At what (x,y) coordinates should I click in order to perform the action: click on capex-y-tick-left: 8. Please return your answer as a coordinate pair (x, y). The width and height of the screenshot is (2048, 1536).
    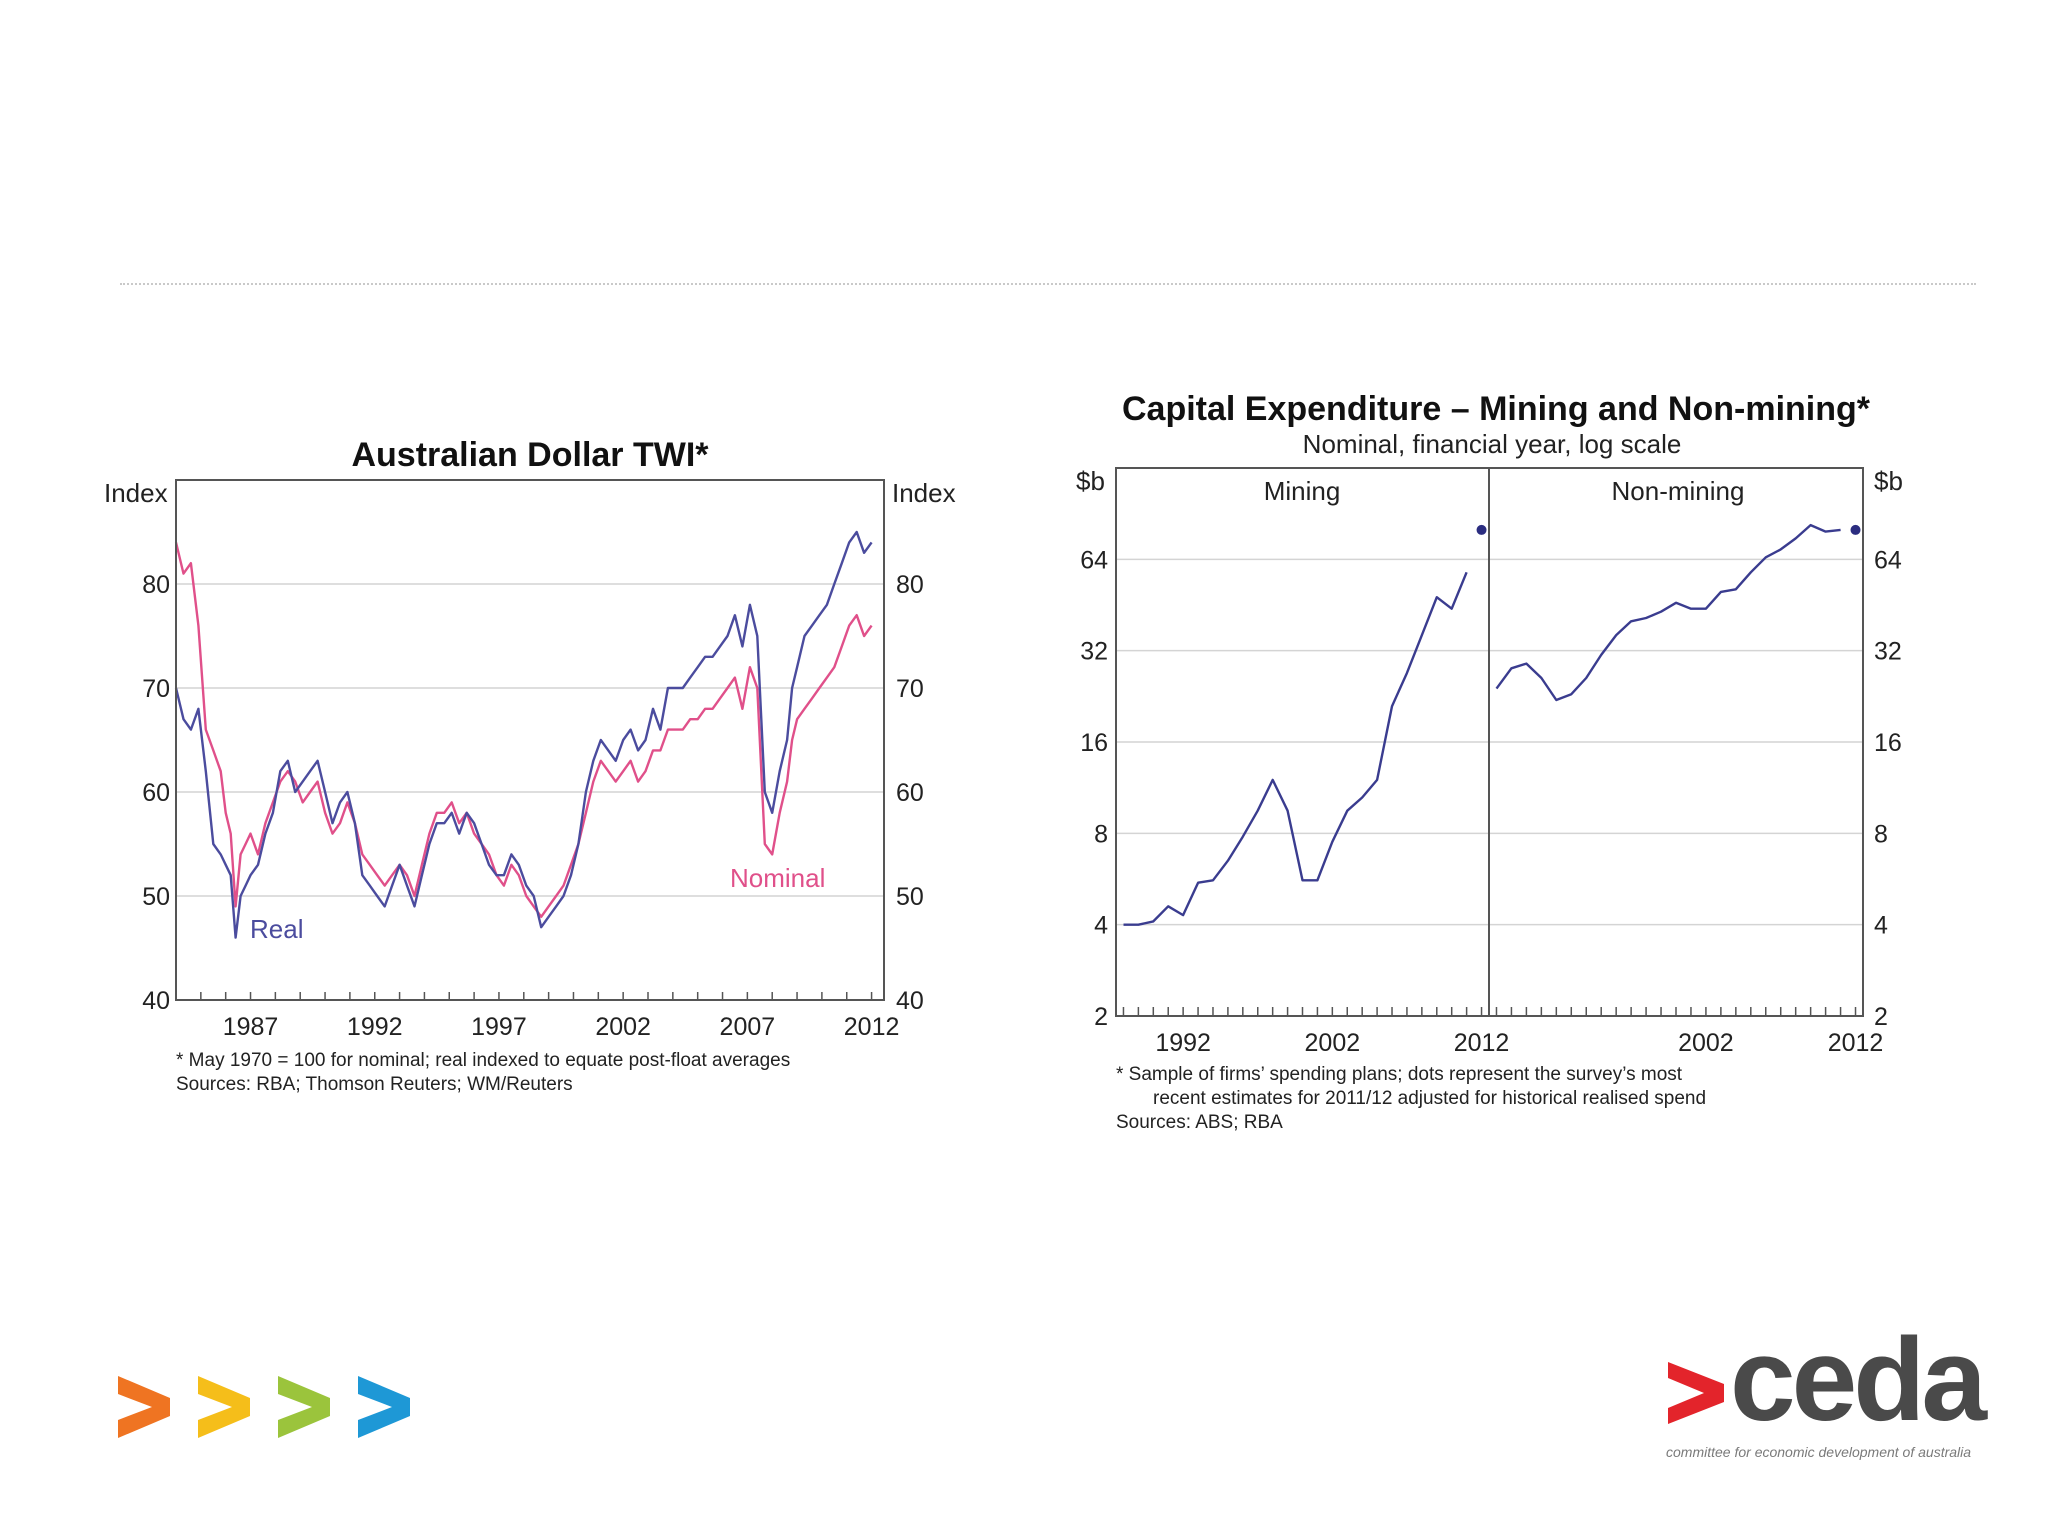
    Looking at the image, I should click on (1101, 834).